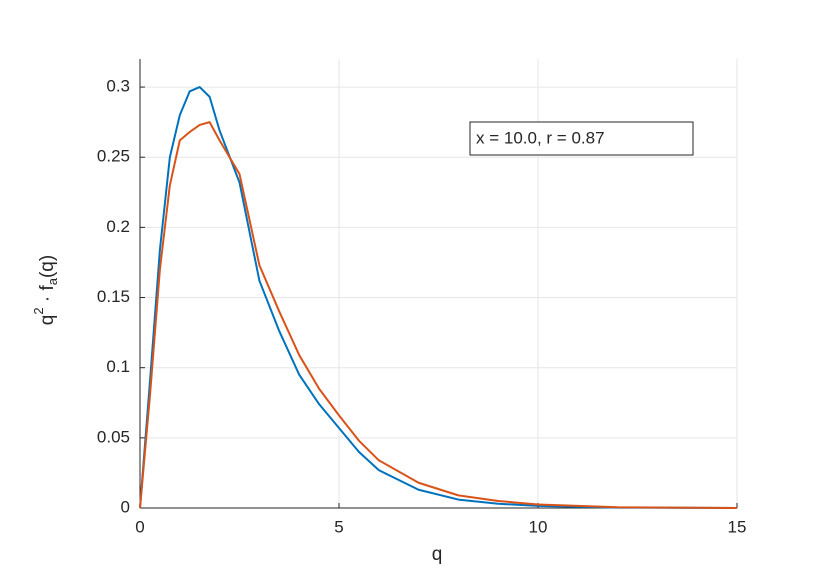 This screenshot has height=587, width=830. I want to click on y-axis-label-part: (q), so click(47, 266).